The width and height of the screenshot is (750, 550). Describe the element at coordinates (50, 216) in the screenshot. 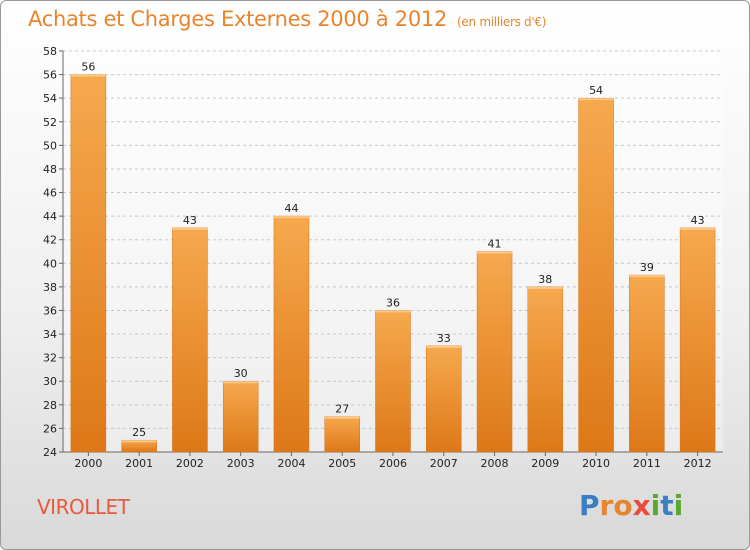

I see `y-tick-label: 44` at that location.